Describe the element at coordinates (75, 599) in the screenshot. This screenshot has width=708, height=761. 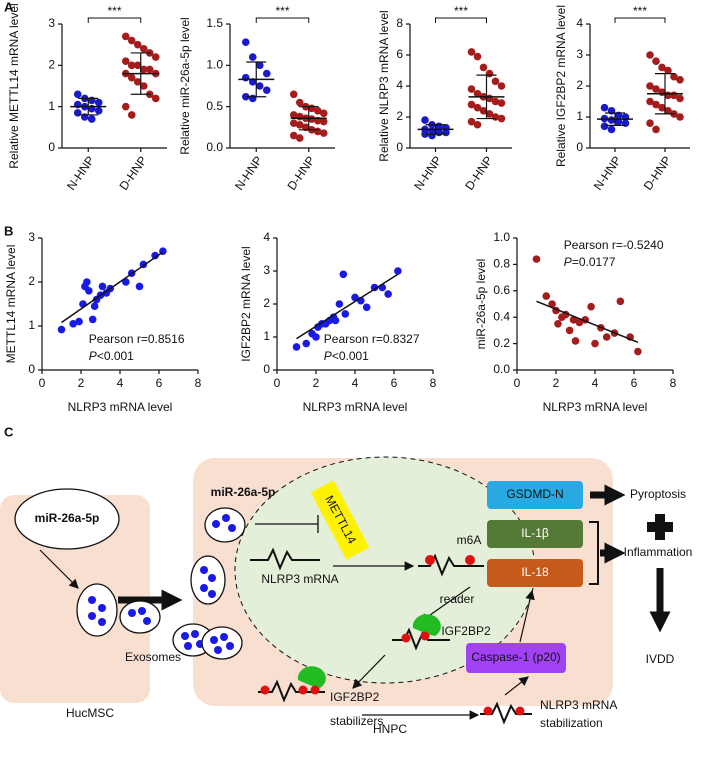
I see `hucmsc-cell` at that location.